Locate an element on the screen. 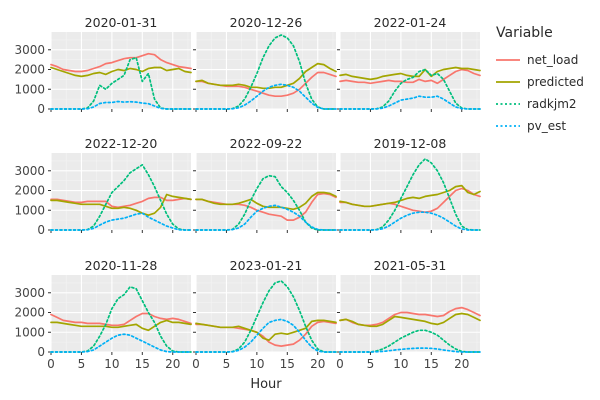 This screenshot has height=400, width=600. panel-2023-01-21: 2023-01-21 0 5 10 15 20 is located at coordinates (264, 314).